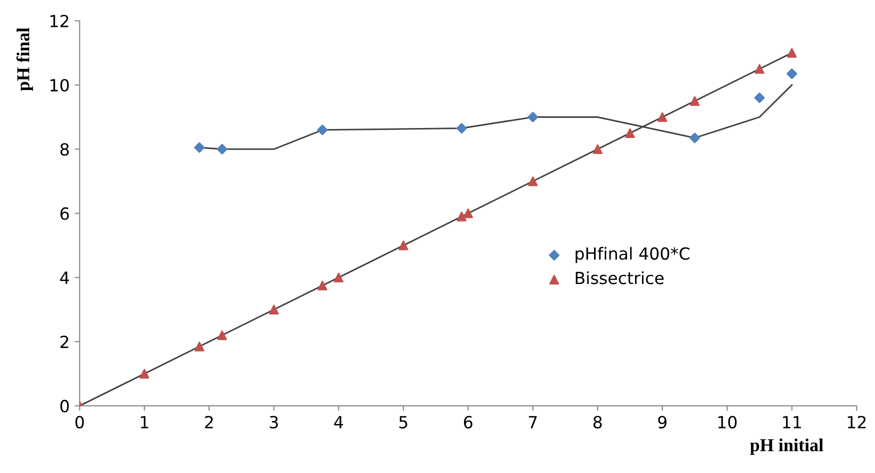 This screenshot has width=875, height=473. Describe the element at coordinates (620, 277) in the screenshot. I see `legend-label: Bissectrice` at that location.